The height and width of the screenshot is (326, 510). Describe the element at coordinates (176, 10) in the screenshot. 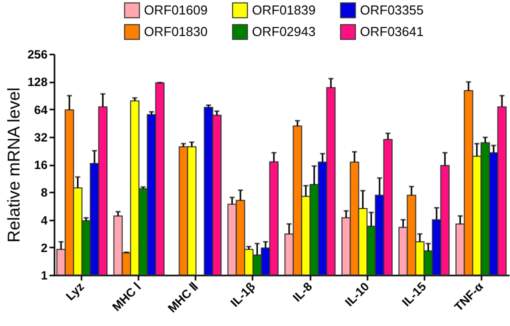

I see `legend-label: ORF01609` at that location.